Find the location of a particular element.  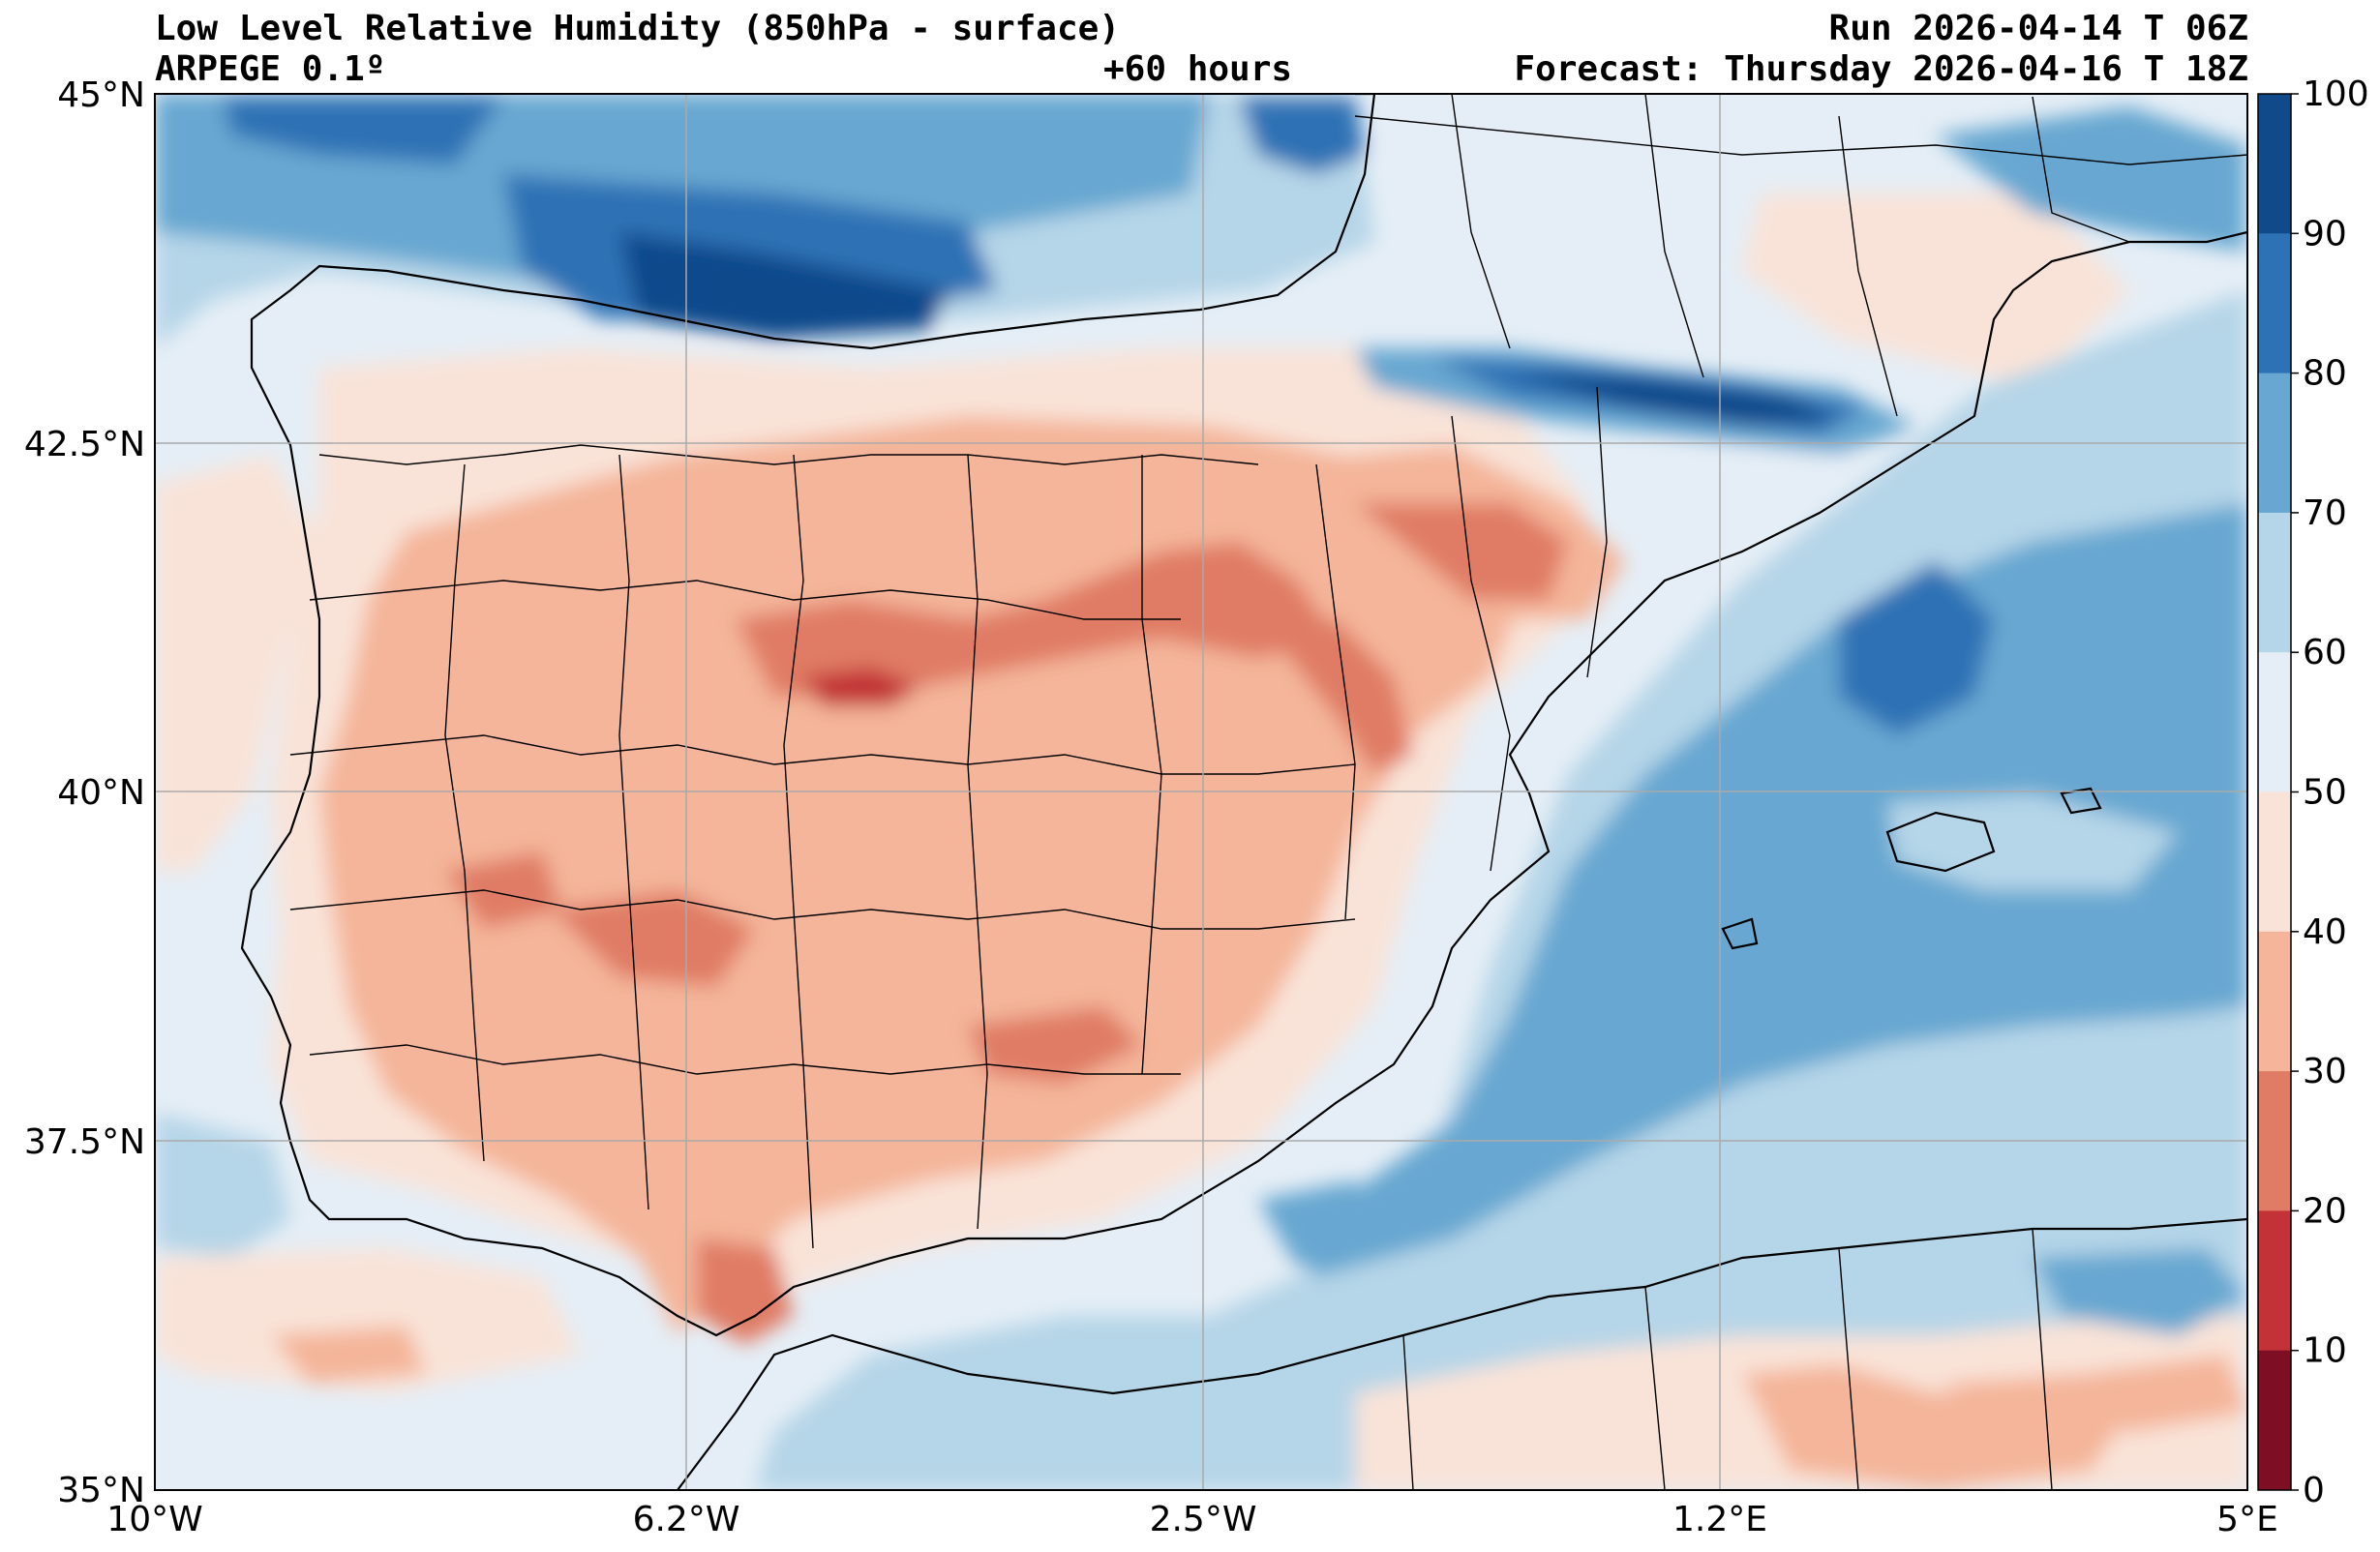

y-tick-label: 35°N is located at coordinates (101, 1491).